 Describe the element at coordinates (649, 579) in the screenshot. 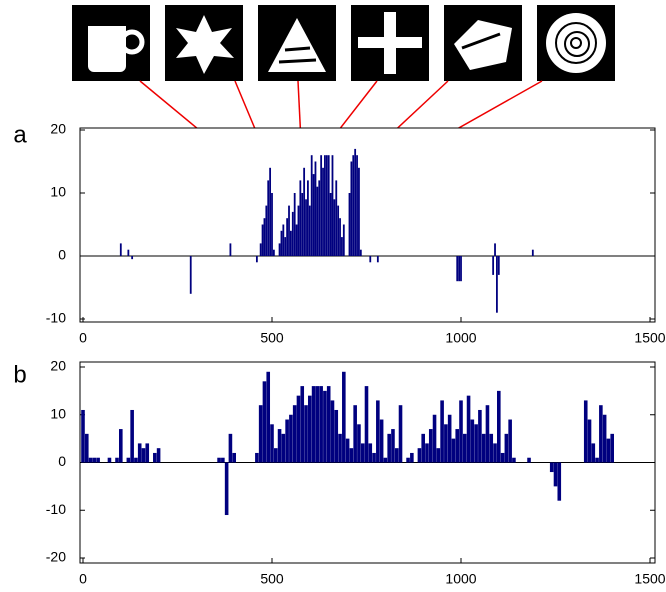

I see `x-tick-label: 1500` at that location.